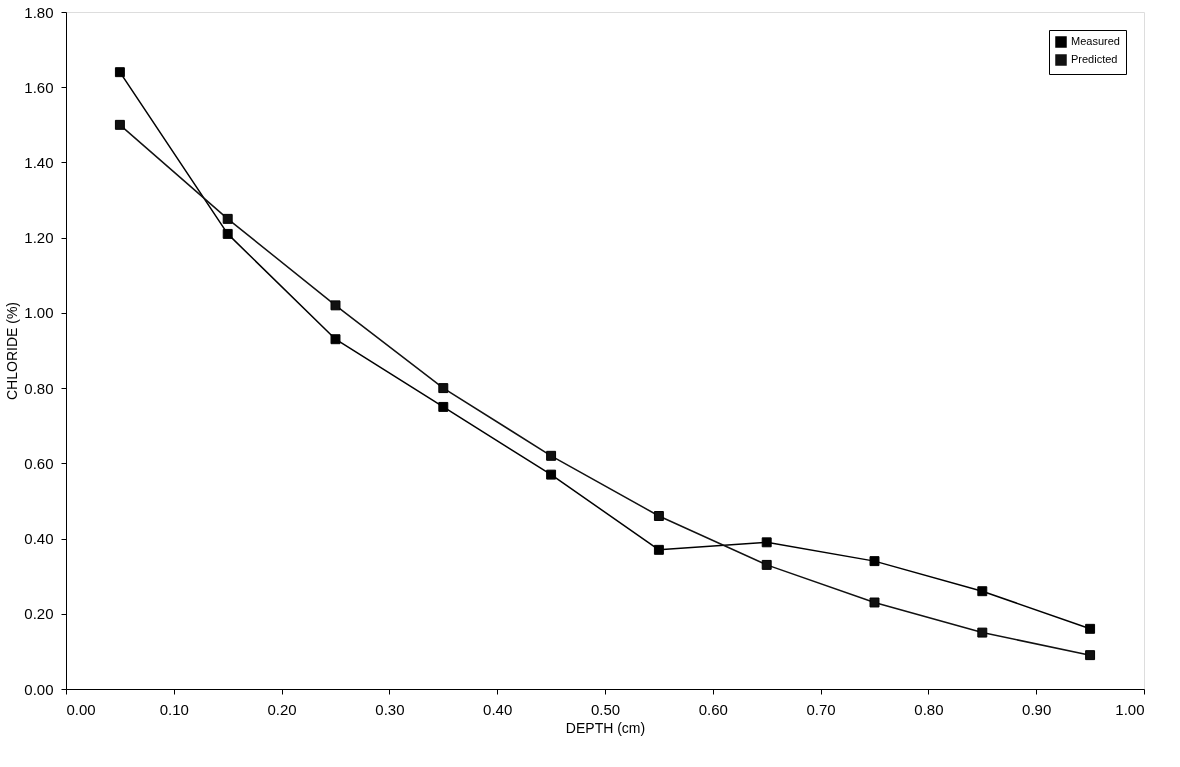  Describe the element at coordinates (39, 238) in the screenshot. I see `y-tick-label: 1.20` at that location.